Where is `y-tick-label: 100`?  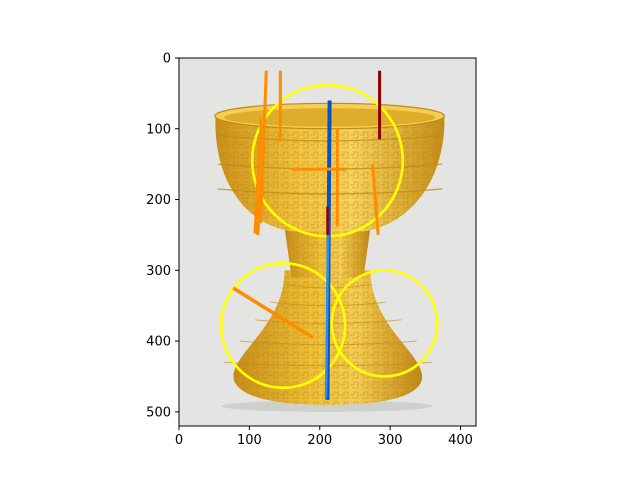 y-tick-label: 100 is located at coordinates (158, 129).